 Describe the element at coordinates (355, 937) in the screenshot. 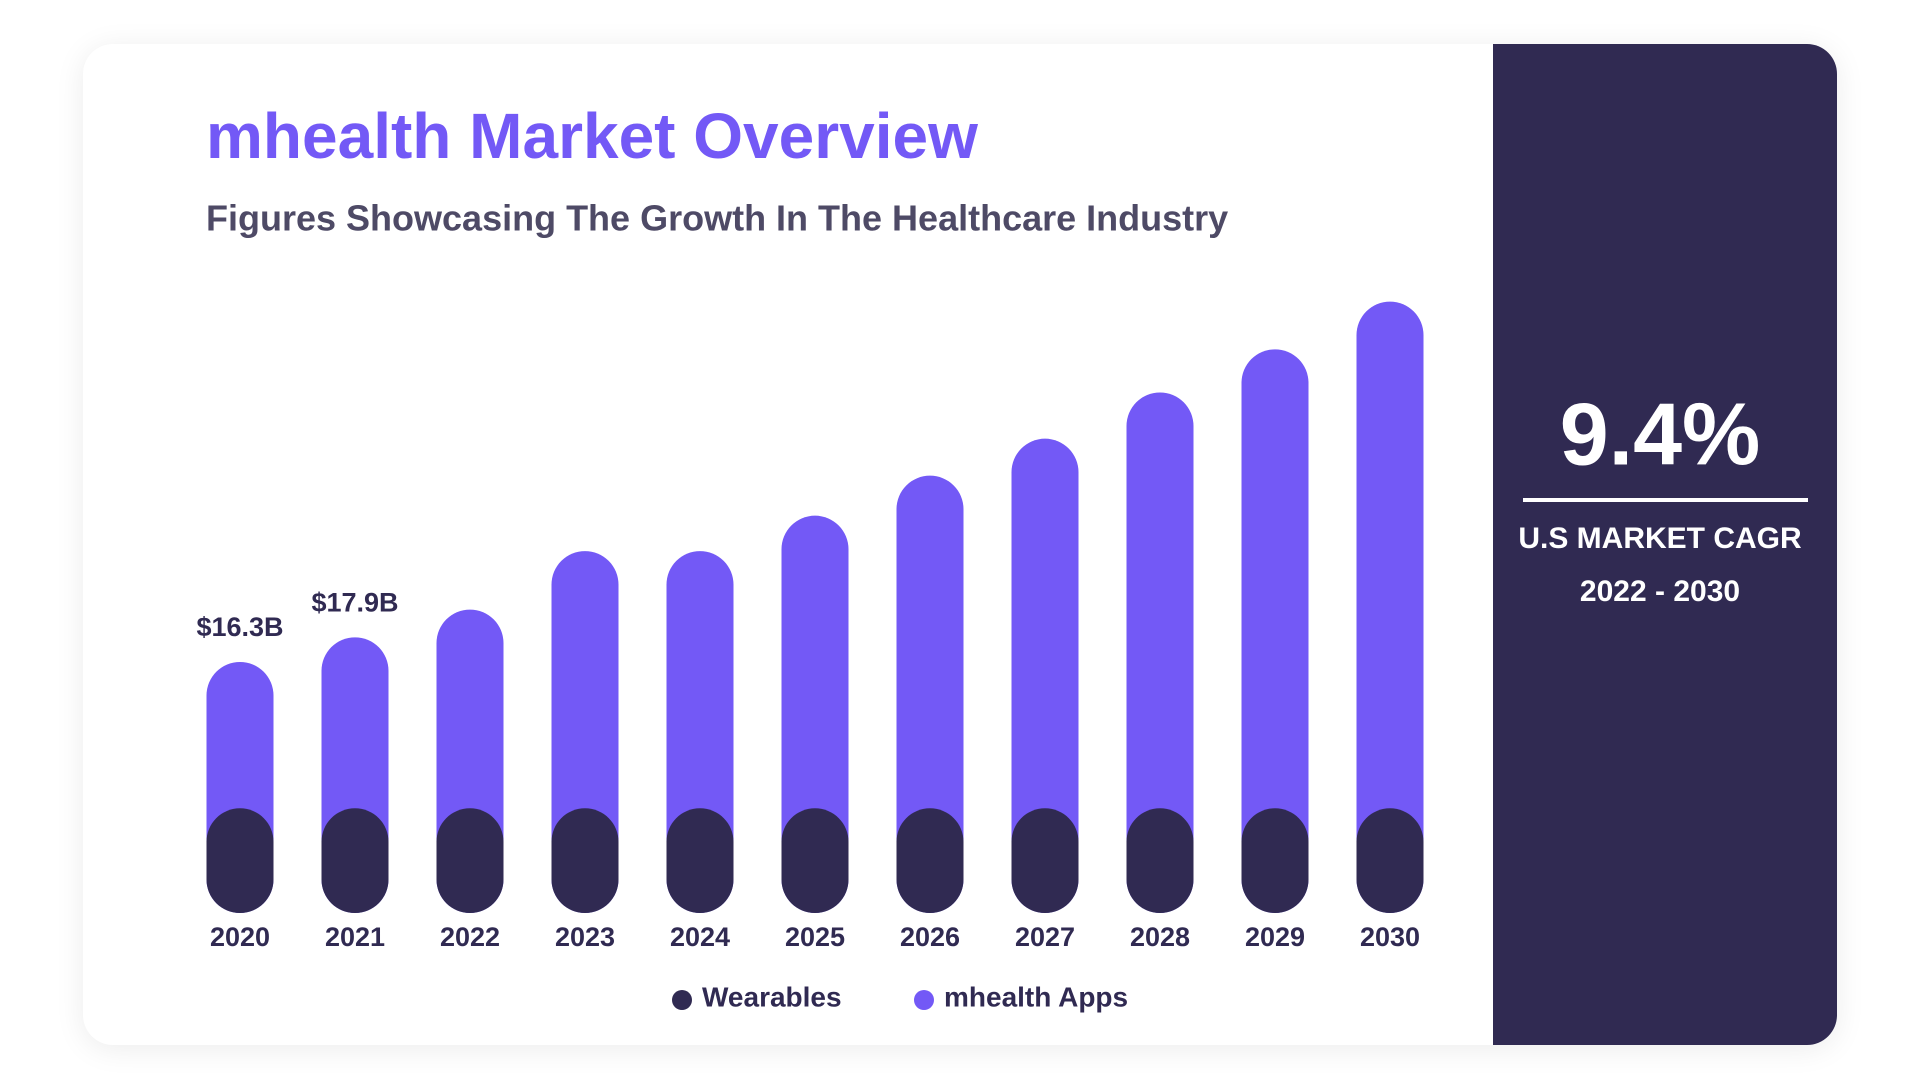

I see `x-tick-label: 2021` at that location.